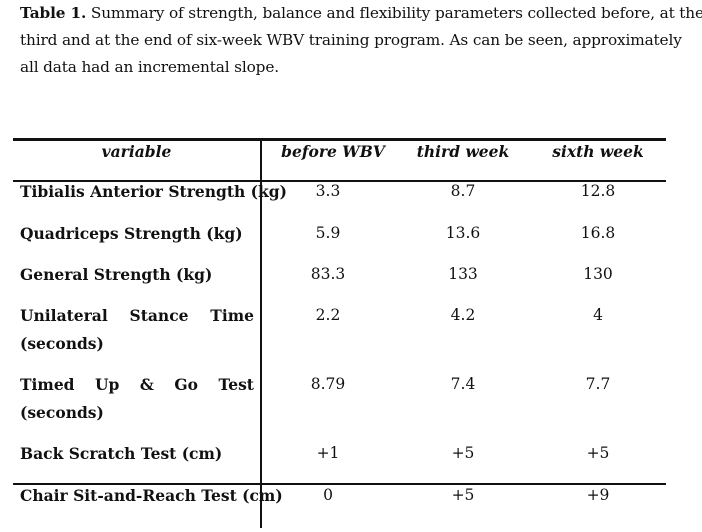  What do you see at coordinates (116, 274) in the screenshot?
I see `row-label-text: General Strength (kg)` at bounding box center [116, 274].